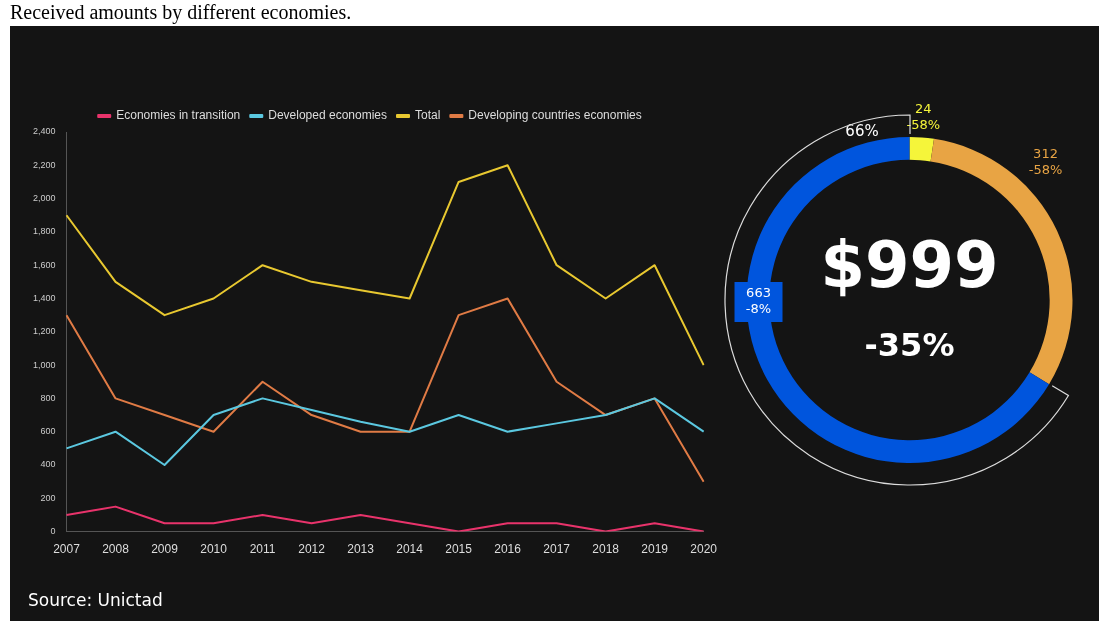 The width and height of the screenshot is (1099, 621). What do you see at coordinates (459, 549) in the screenshot?
I see `x-tick-label: 2015` at bounding box center [459, 549].